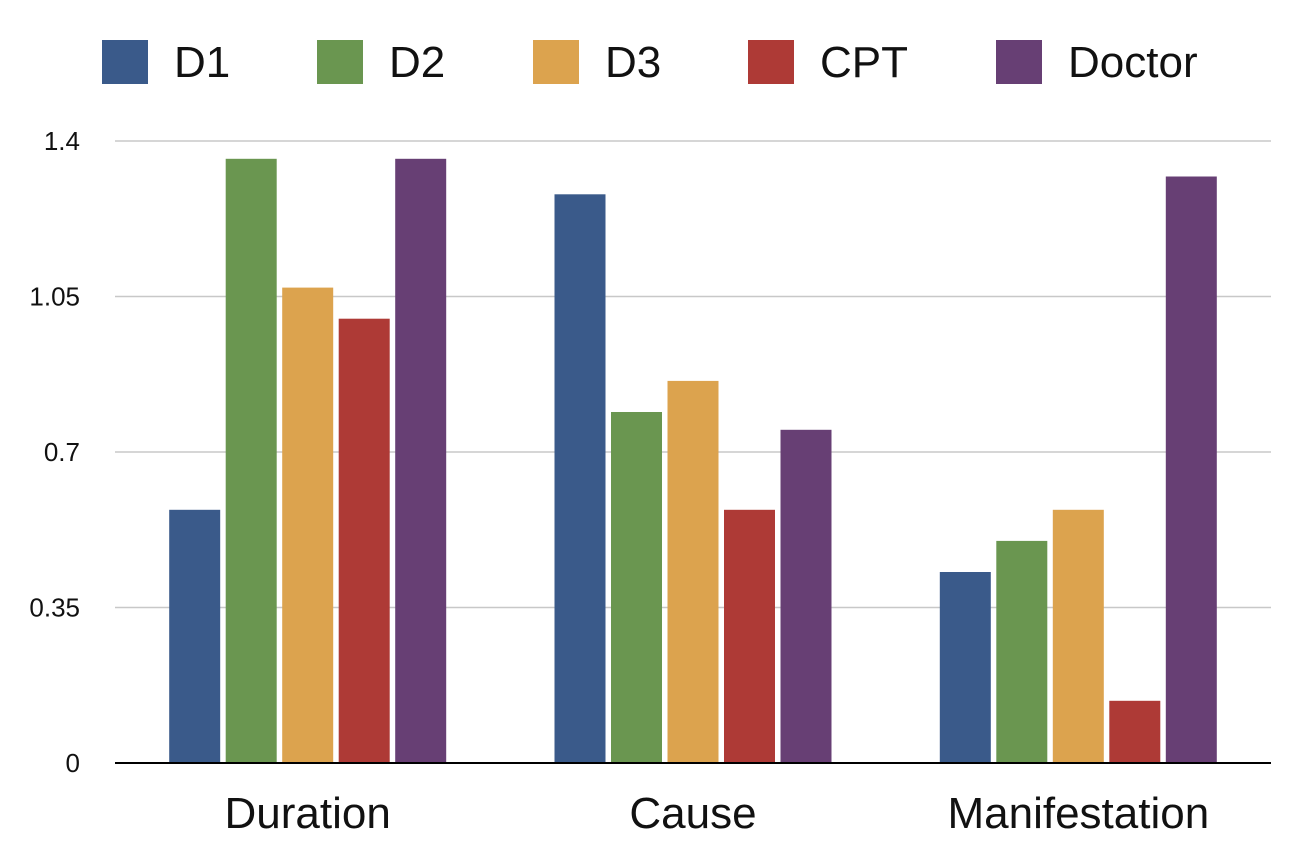  I want to click on legend-item-d2: D2, so click(381, 62).